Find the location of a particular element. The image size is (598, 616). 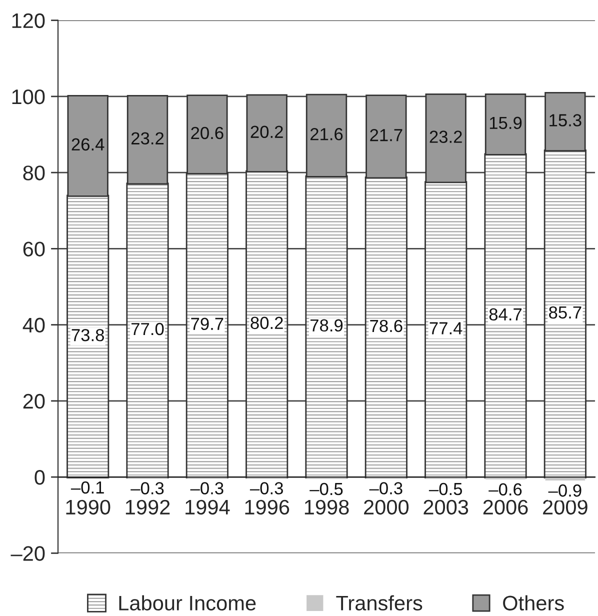

data-label: 20.2 is located at coordinates (266, 132).